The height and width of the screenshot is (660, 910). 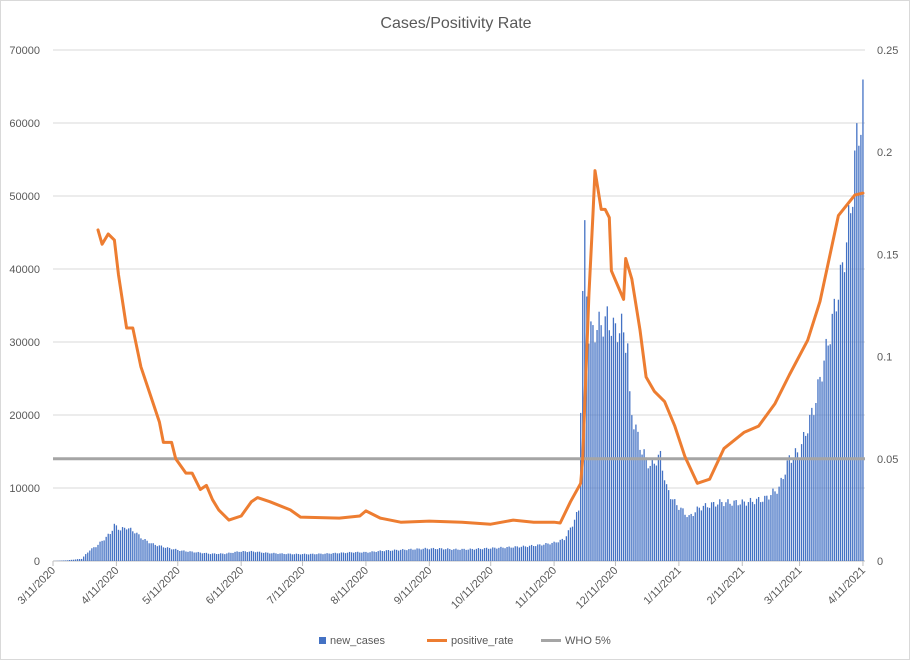 I want to click on x-tick-label: 1/11/2021, so click(x=662, y=586).